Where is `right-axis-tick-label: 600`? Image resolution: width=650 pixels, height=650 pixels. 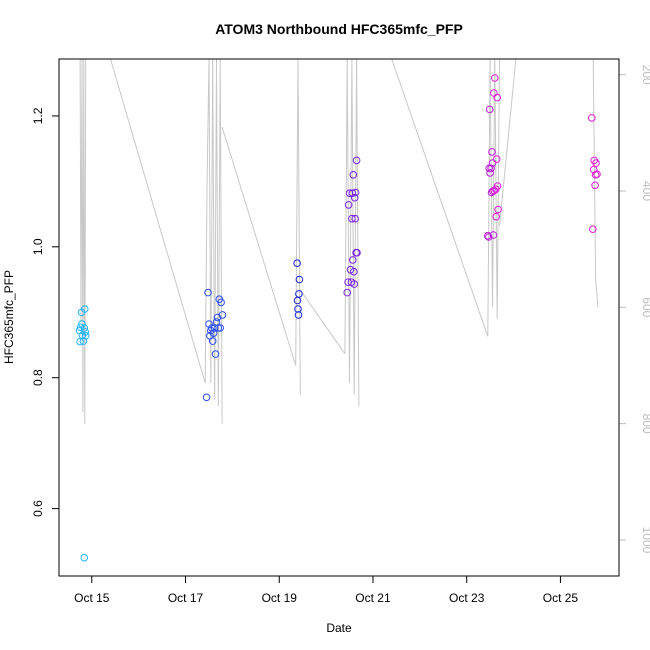 right-axis-tick-label: 600 is located at coordinates (645, 307).